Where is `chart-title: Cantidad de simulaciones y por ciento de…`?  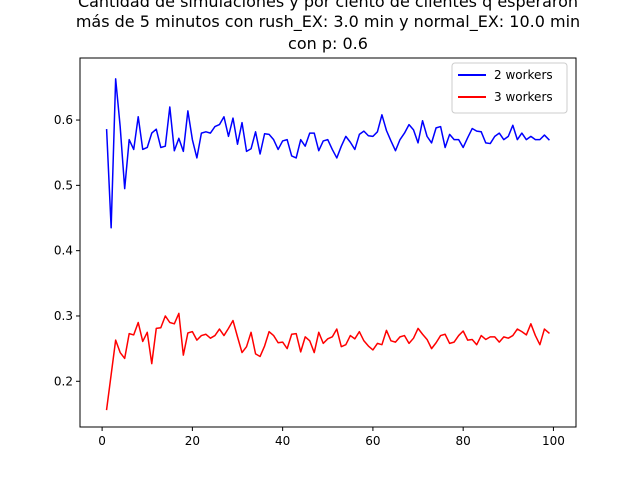 chart-title: Cantidad de simulaciones y por ciento de… is located at coordinates (328, 26).